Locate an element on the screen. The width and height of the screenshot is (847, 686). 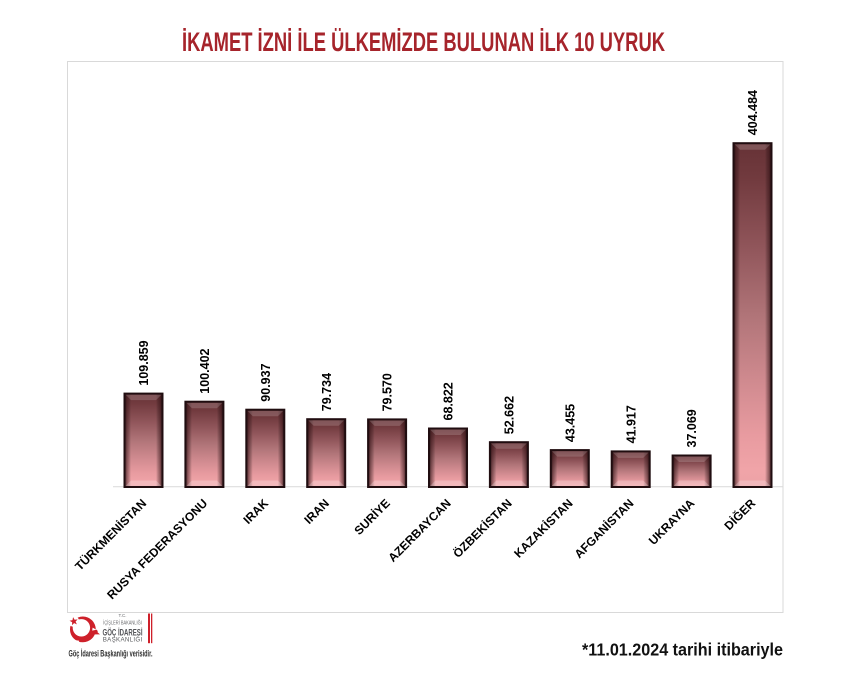
svg-text: BAŞKANLIĞI is located at coordinates (123, 640).